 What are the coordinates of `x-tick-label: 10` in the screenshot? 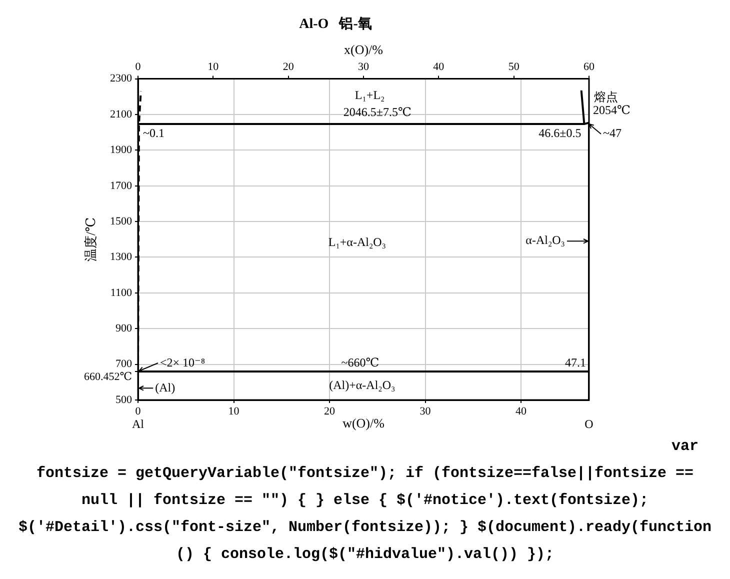 It's located at (234, 411).